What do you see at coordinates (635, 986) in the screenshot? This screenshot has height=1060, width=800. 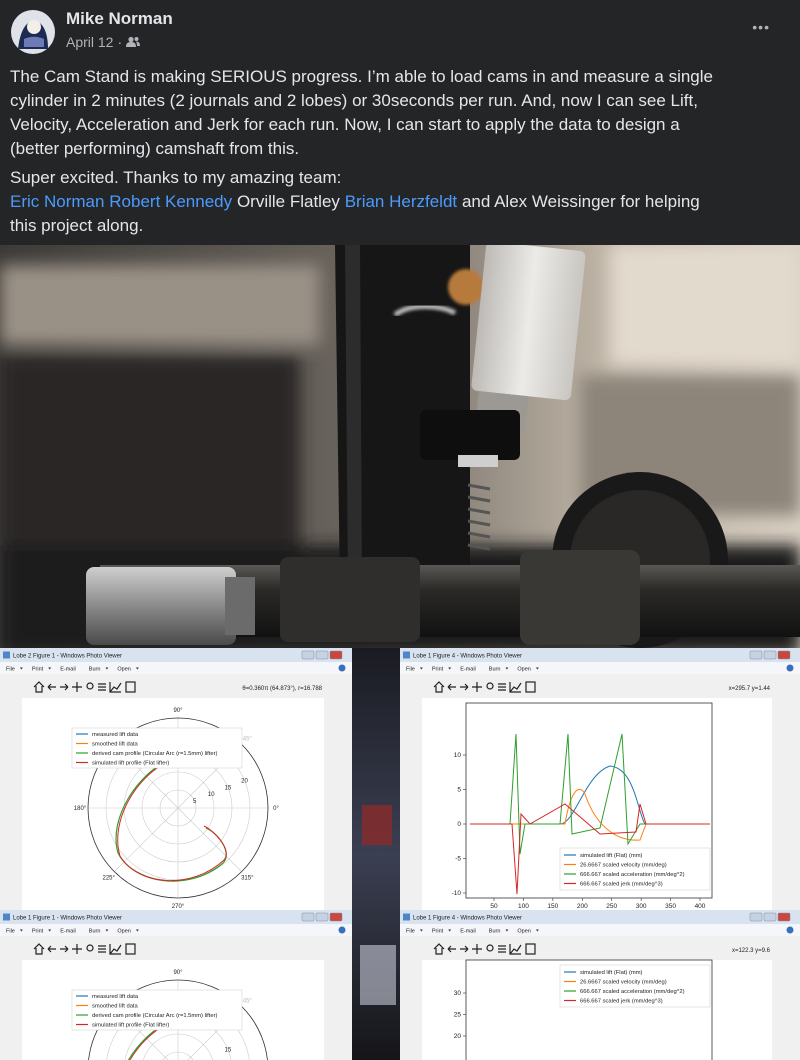 I see `legend-box` at bounding box center [635, 986].